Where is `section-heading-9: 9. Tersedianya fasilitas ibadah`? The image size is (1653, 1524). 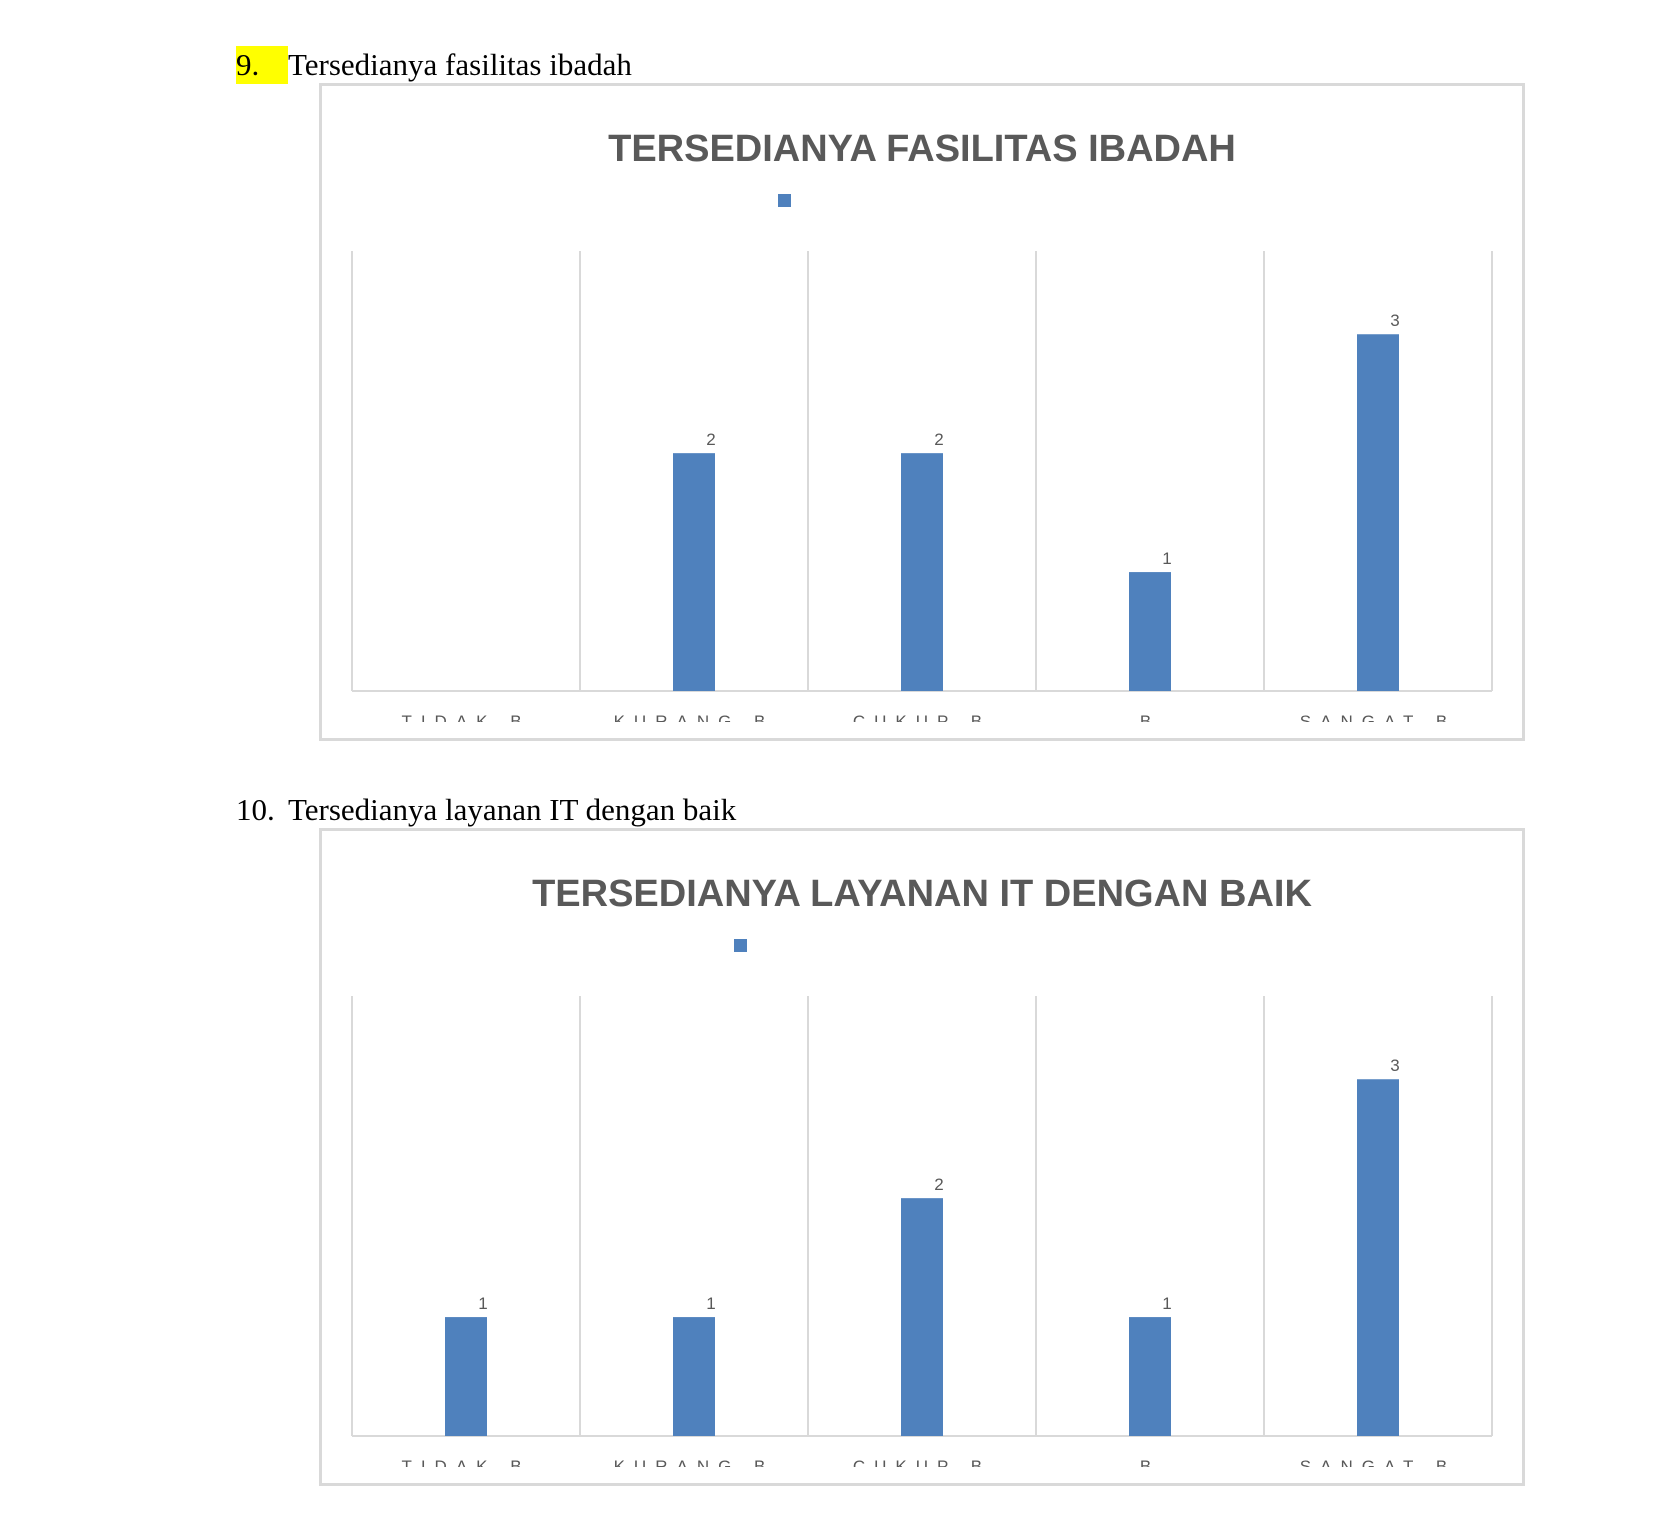 section-heading-9: 9. Tersedianya fasilitas ibadah is located at coordinates (434, 65).